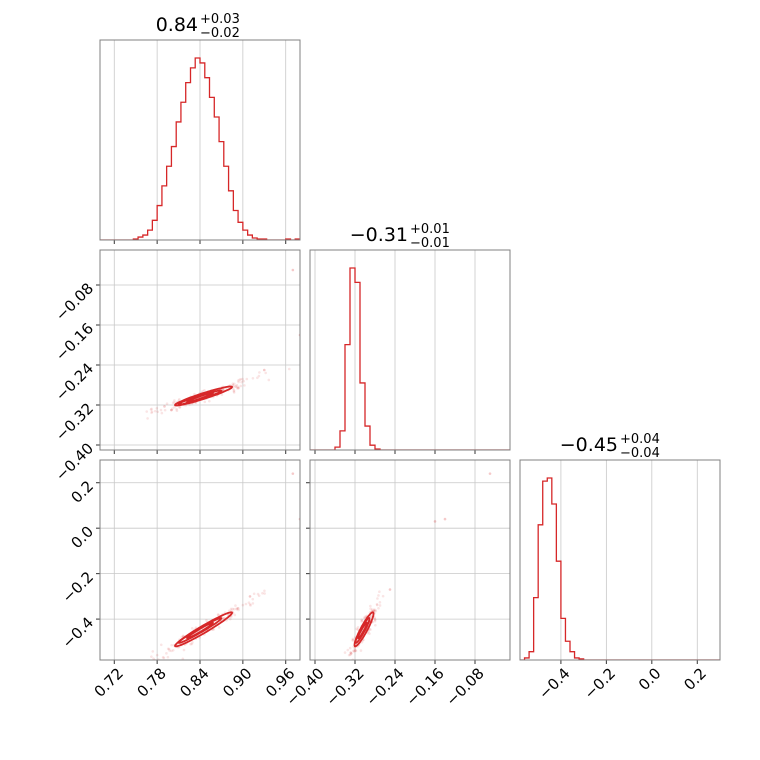  Describe the element at coordinates (430, 243) in the screenshot. I see `title-lower-1: −0.01` at that location.